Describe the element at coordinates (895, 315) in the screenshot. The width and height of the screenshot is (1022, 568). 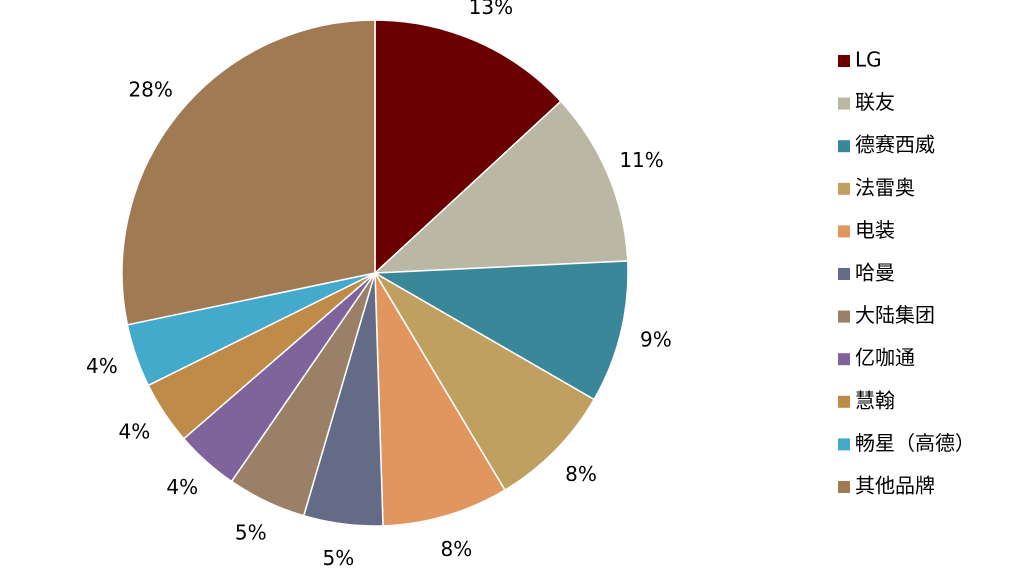
I see `legend-label: 大陆集团` at that location.